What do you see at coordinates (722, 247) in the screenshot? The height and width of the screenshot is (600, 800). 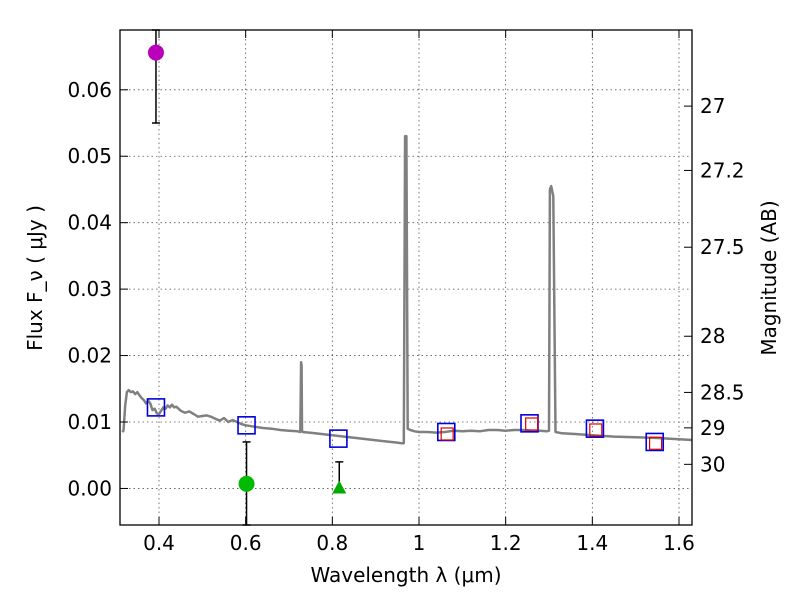 I see `y2-tick-label: 27.5` at bounding box center [722, 247].